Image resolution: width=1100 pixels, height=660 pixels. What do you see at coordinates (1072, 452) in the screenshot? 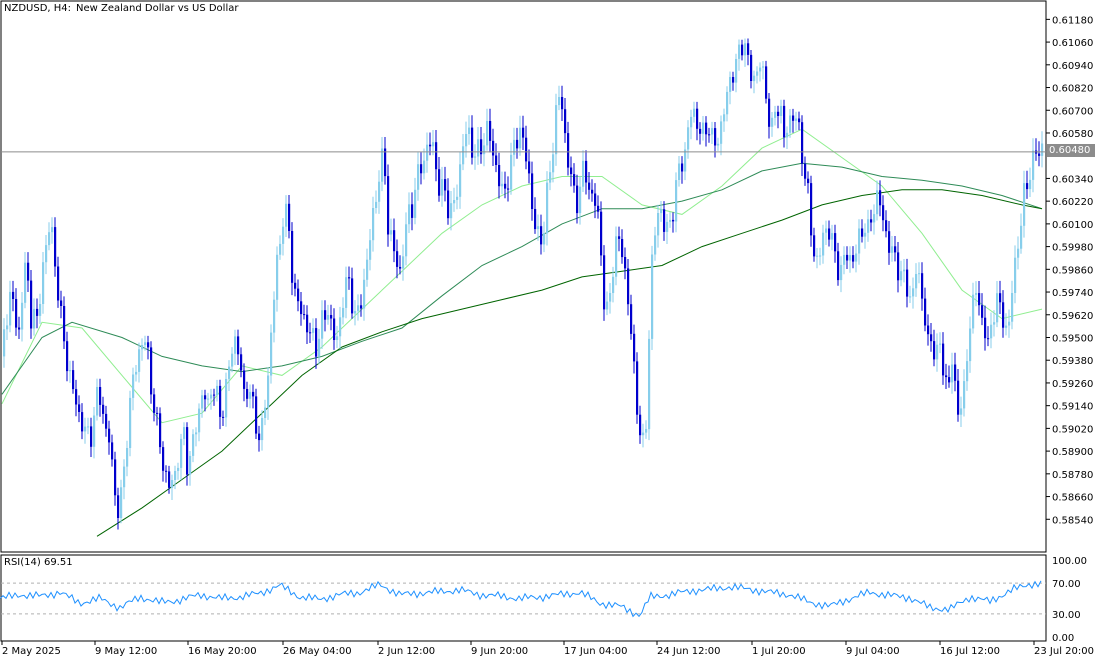
I see `price-axis-label: 0.58900` at bounding box center [1072, 452].